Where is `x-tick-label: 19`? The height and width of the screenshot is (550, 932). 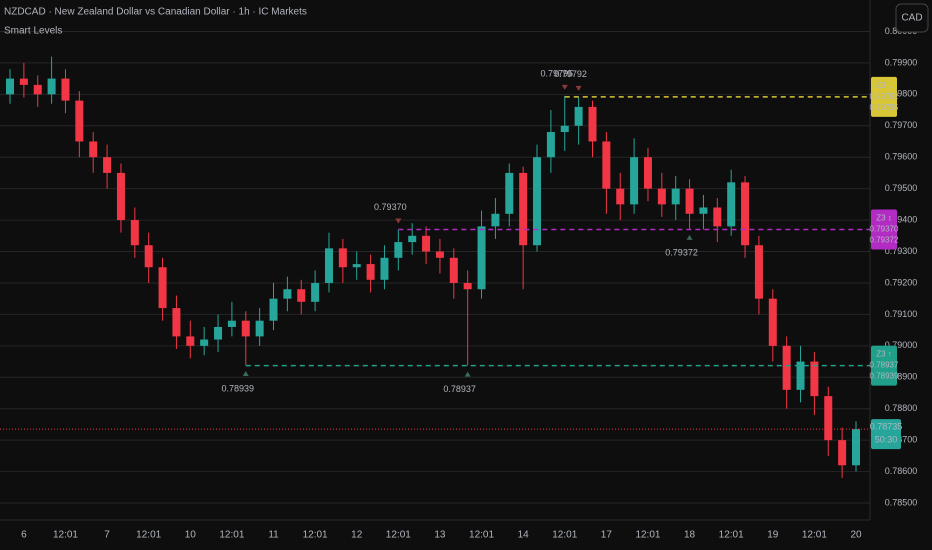
x-tick-label: 19 is located at coordinates (773, 535).